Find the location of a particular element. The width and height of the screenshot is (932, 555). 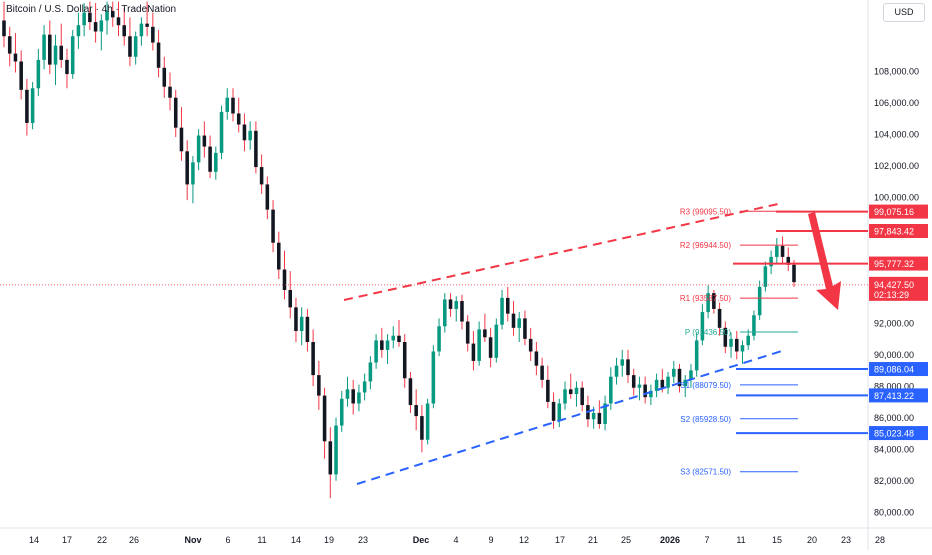

x-tick-label: 23 is located at coordinates (363, 540).